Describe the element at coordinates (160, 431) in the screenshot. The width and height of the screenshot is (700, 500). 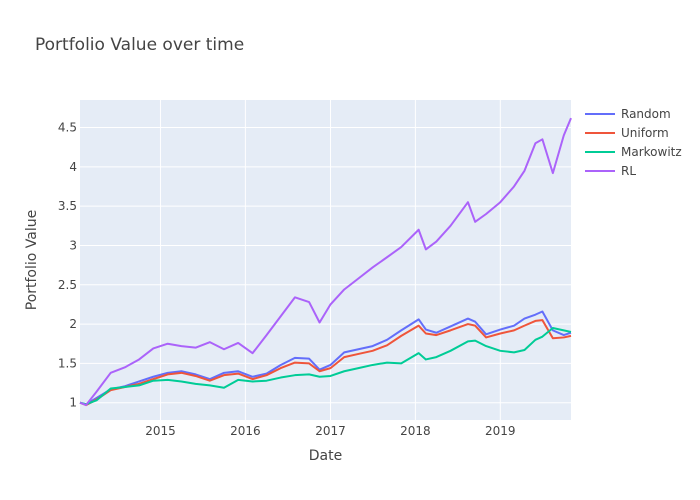
I see `x-tick-label: 2015` at that location.